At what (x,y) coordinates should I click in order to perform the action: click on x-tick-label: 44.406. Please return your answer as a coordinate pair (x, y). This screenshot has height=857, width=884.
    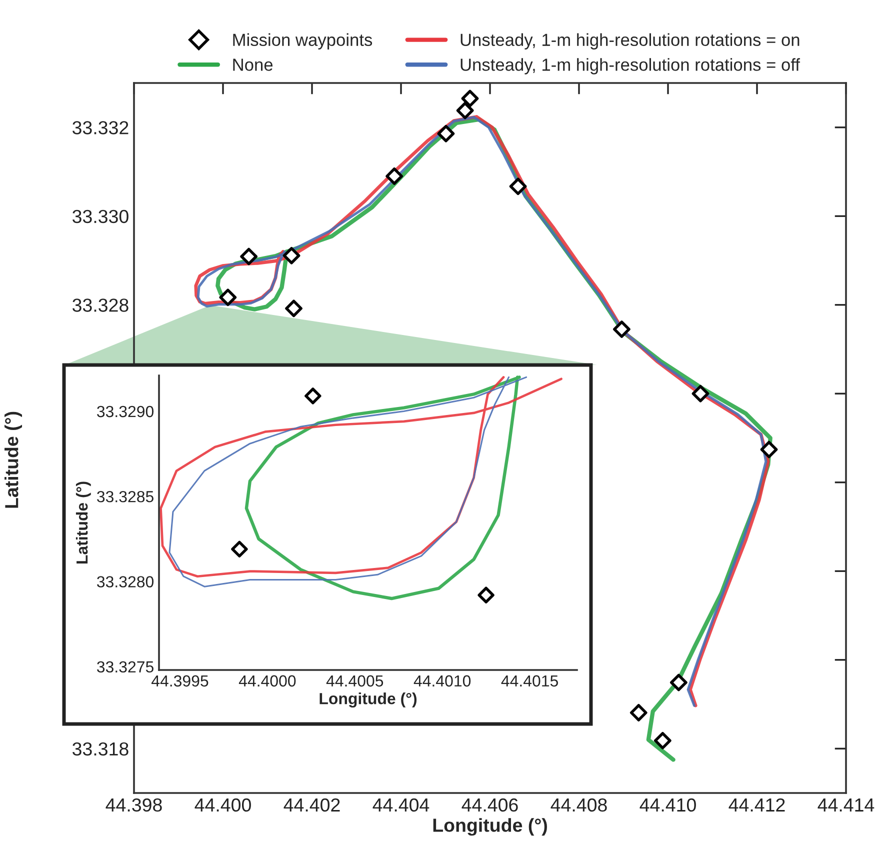
    Looking at the image, I should click on (490, 805).